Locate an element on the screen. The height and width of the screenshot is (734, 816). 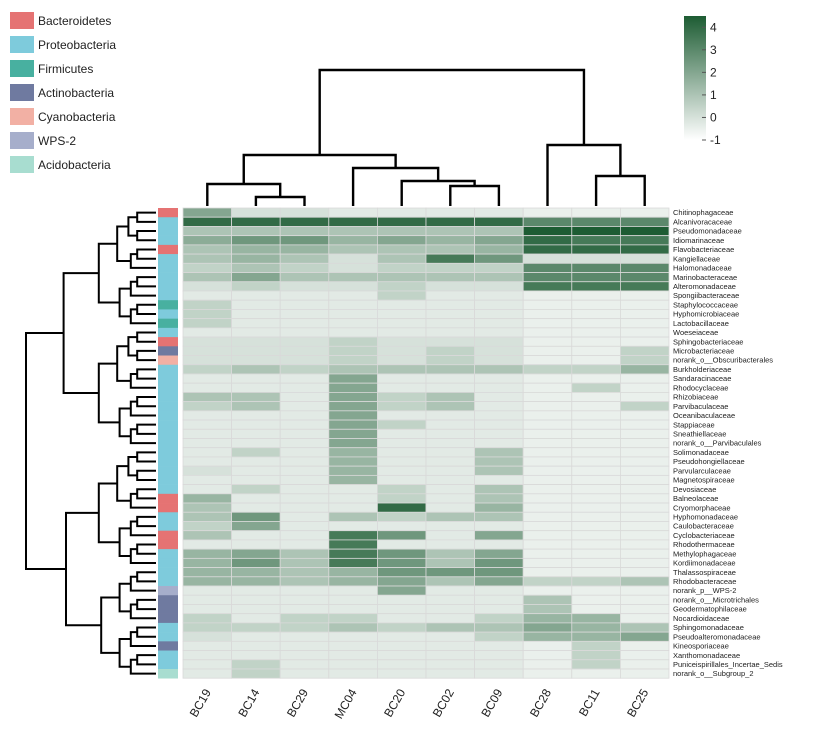
row-label-pseudoalteromonadaceae: Pseudoalteromonadaceae is located at coordinates (717, 636).